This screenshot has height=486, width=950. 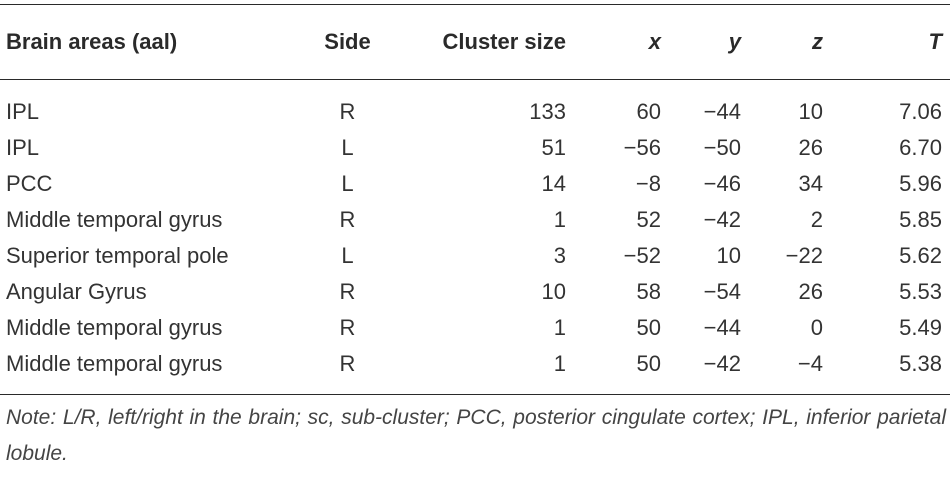 What do you see at coordinates (475, 292) in the screenshot?
I see `table-row: Angular Gyrus R 10 58 −54 26 5.53` at bounding box center [475, 292].